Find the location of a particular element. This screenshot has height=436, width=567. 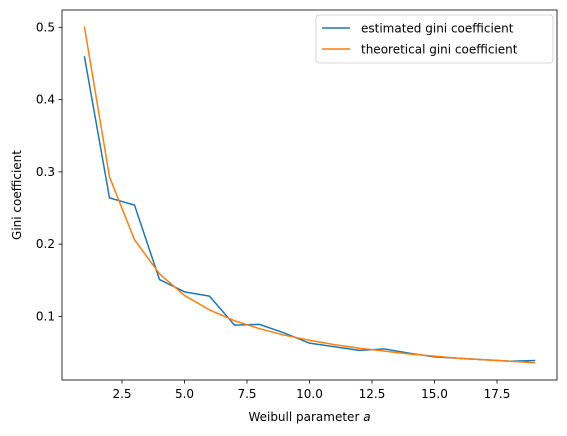

x-axis-label-variable: a is located at coordinates (366, 417).